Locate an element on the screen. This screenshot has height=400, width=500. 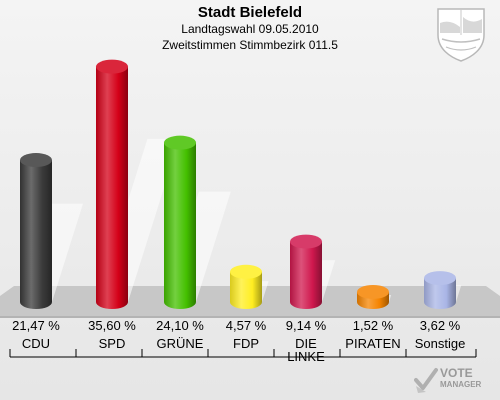
nrw-coat-of-arms-icon is located at coordinates (461, 35).